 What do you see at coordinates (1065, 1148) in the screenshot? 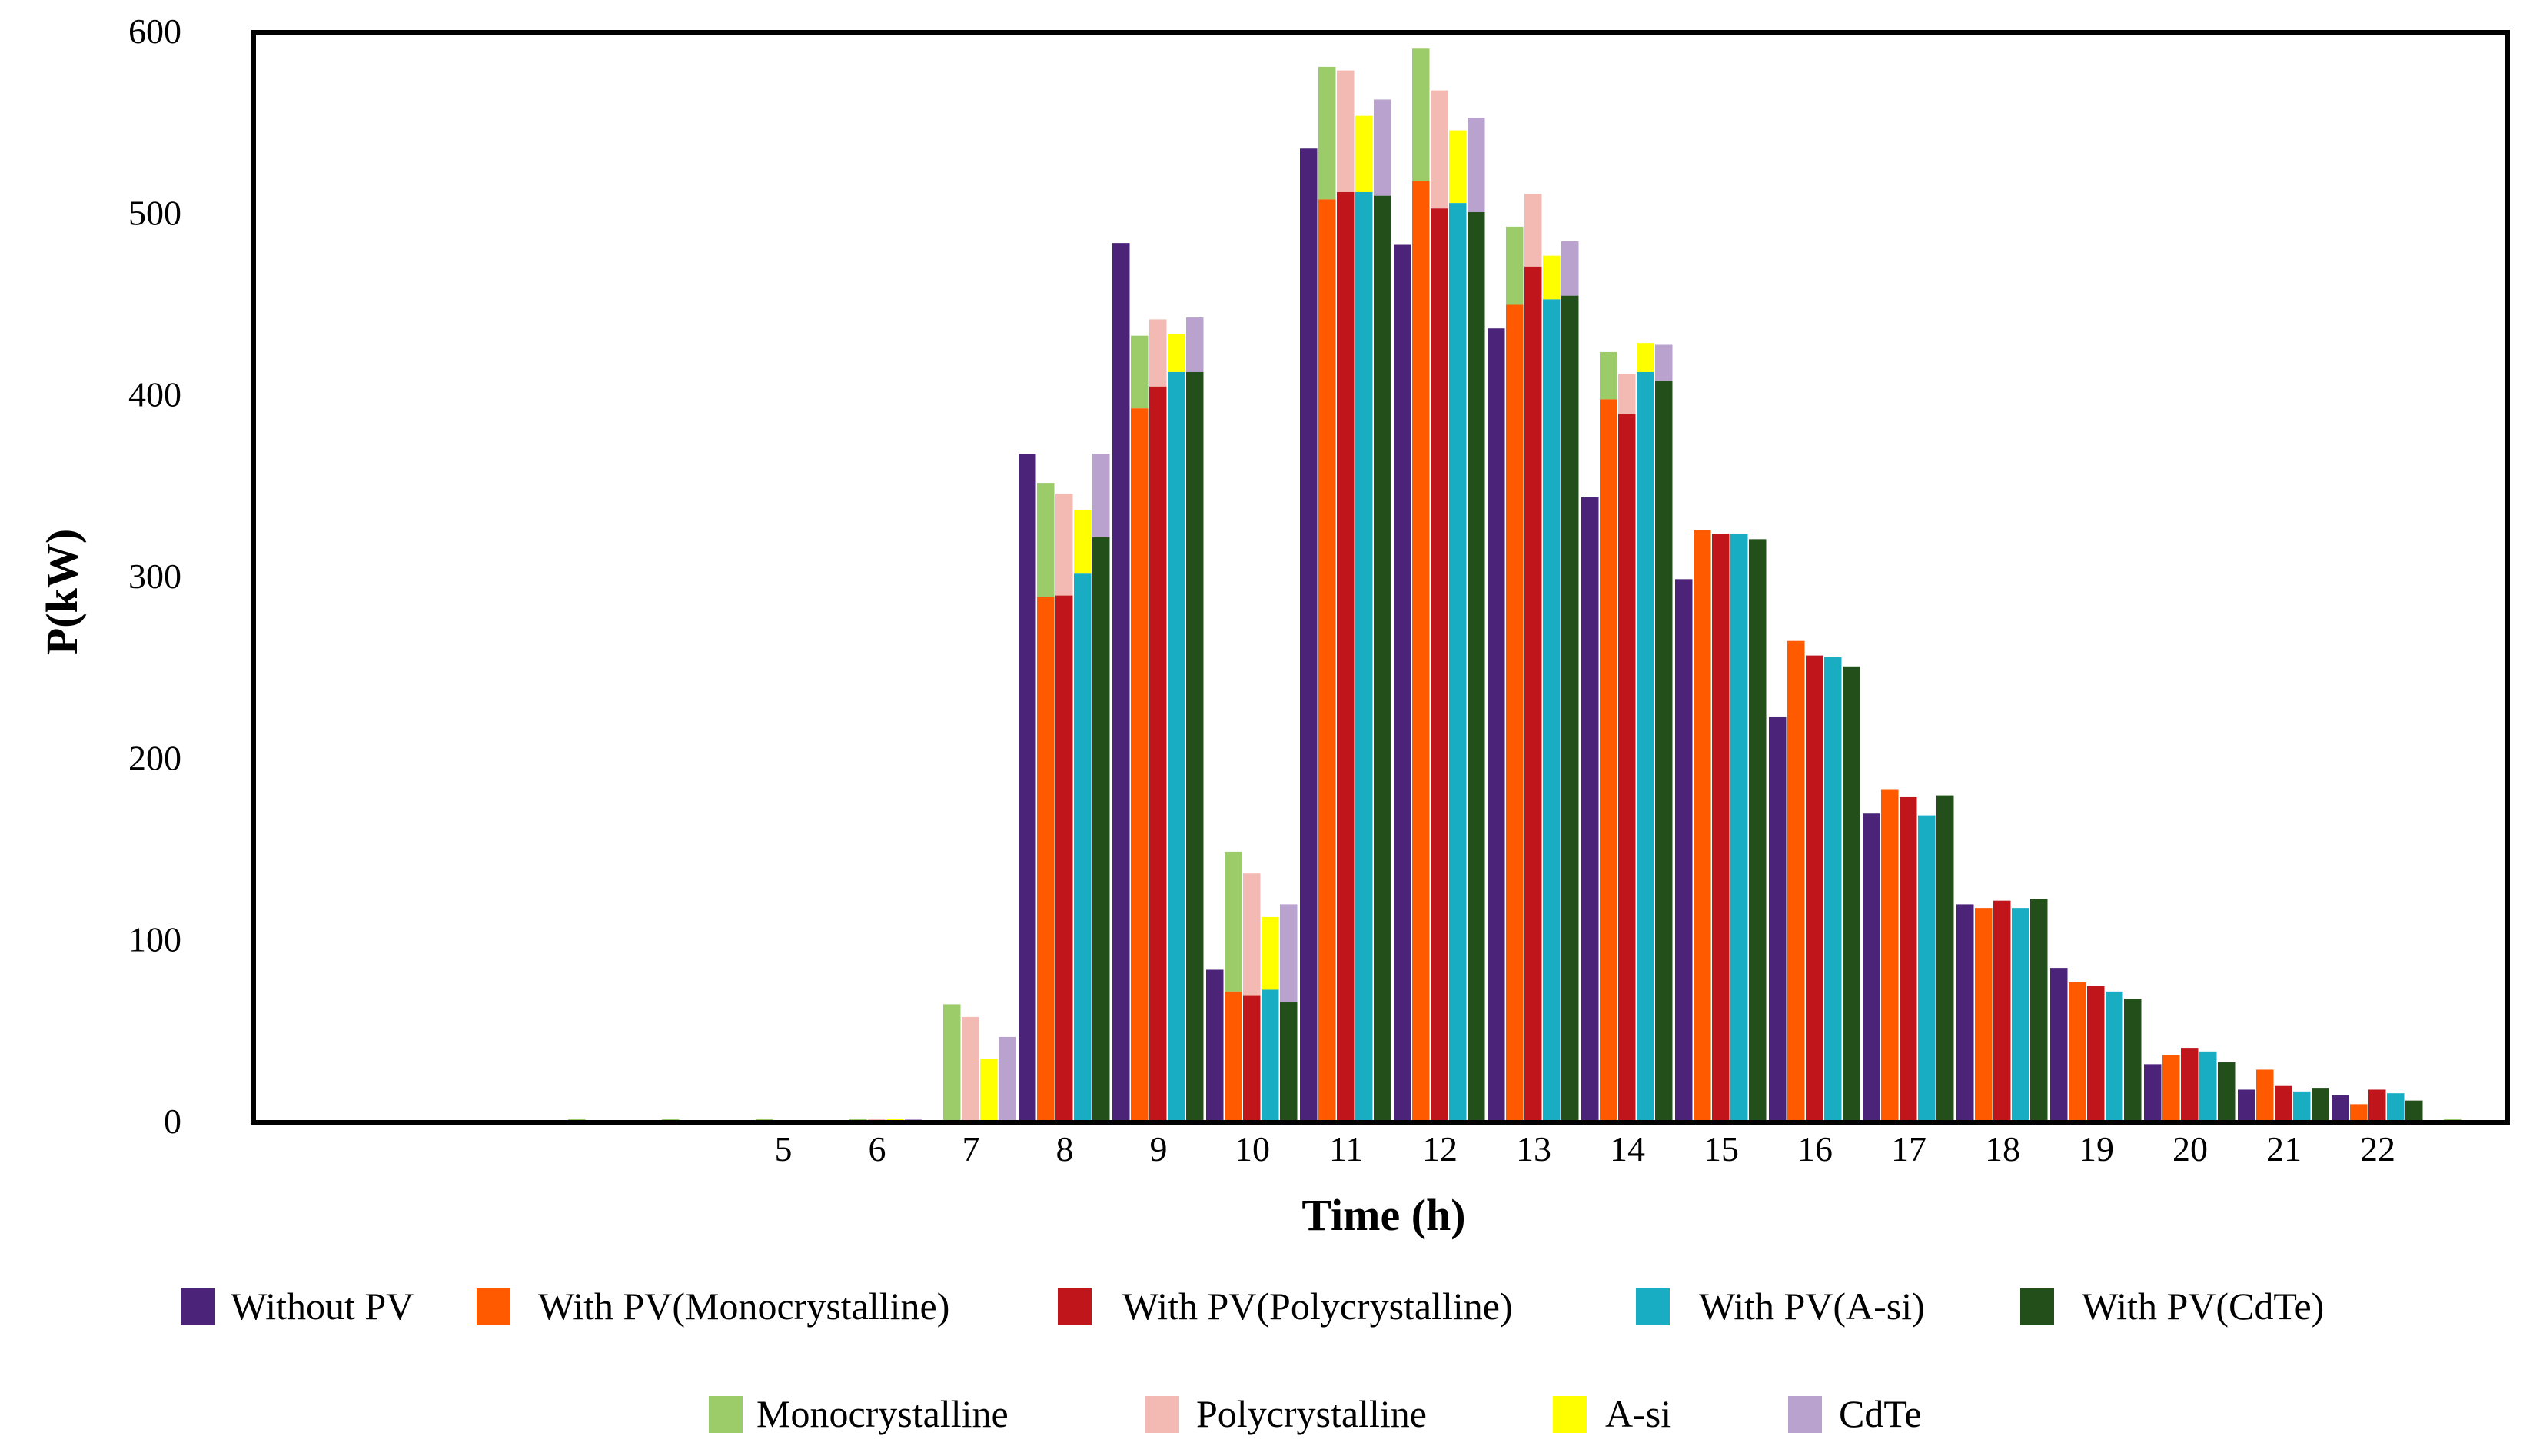
I see `x-tick-label: 8` at bounding box center [1065, 1148].